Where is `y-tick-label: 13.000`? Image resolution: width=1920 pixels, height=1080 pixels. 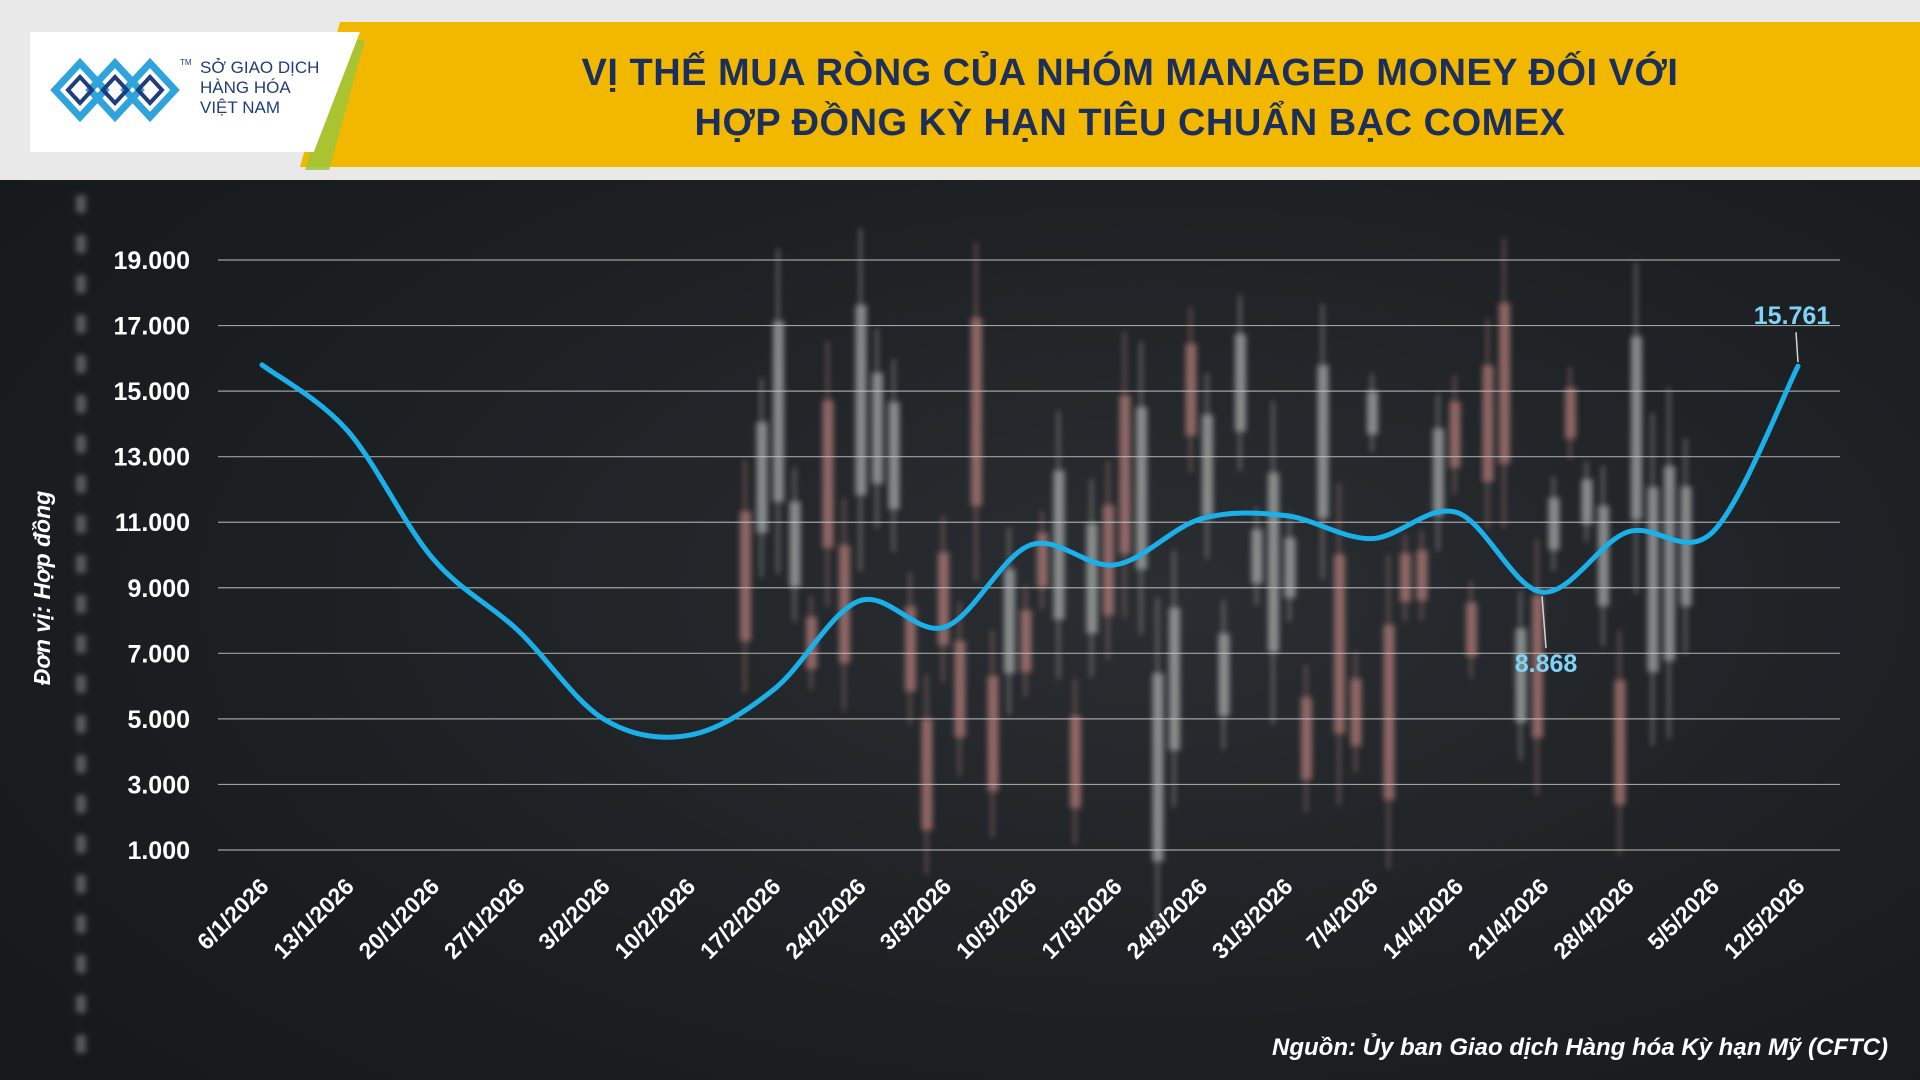
y-tick-label: 13.000 is located at coordinates (152, 458).